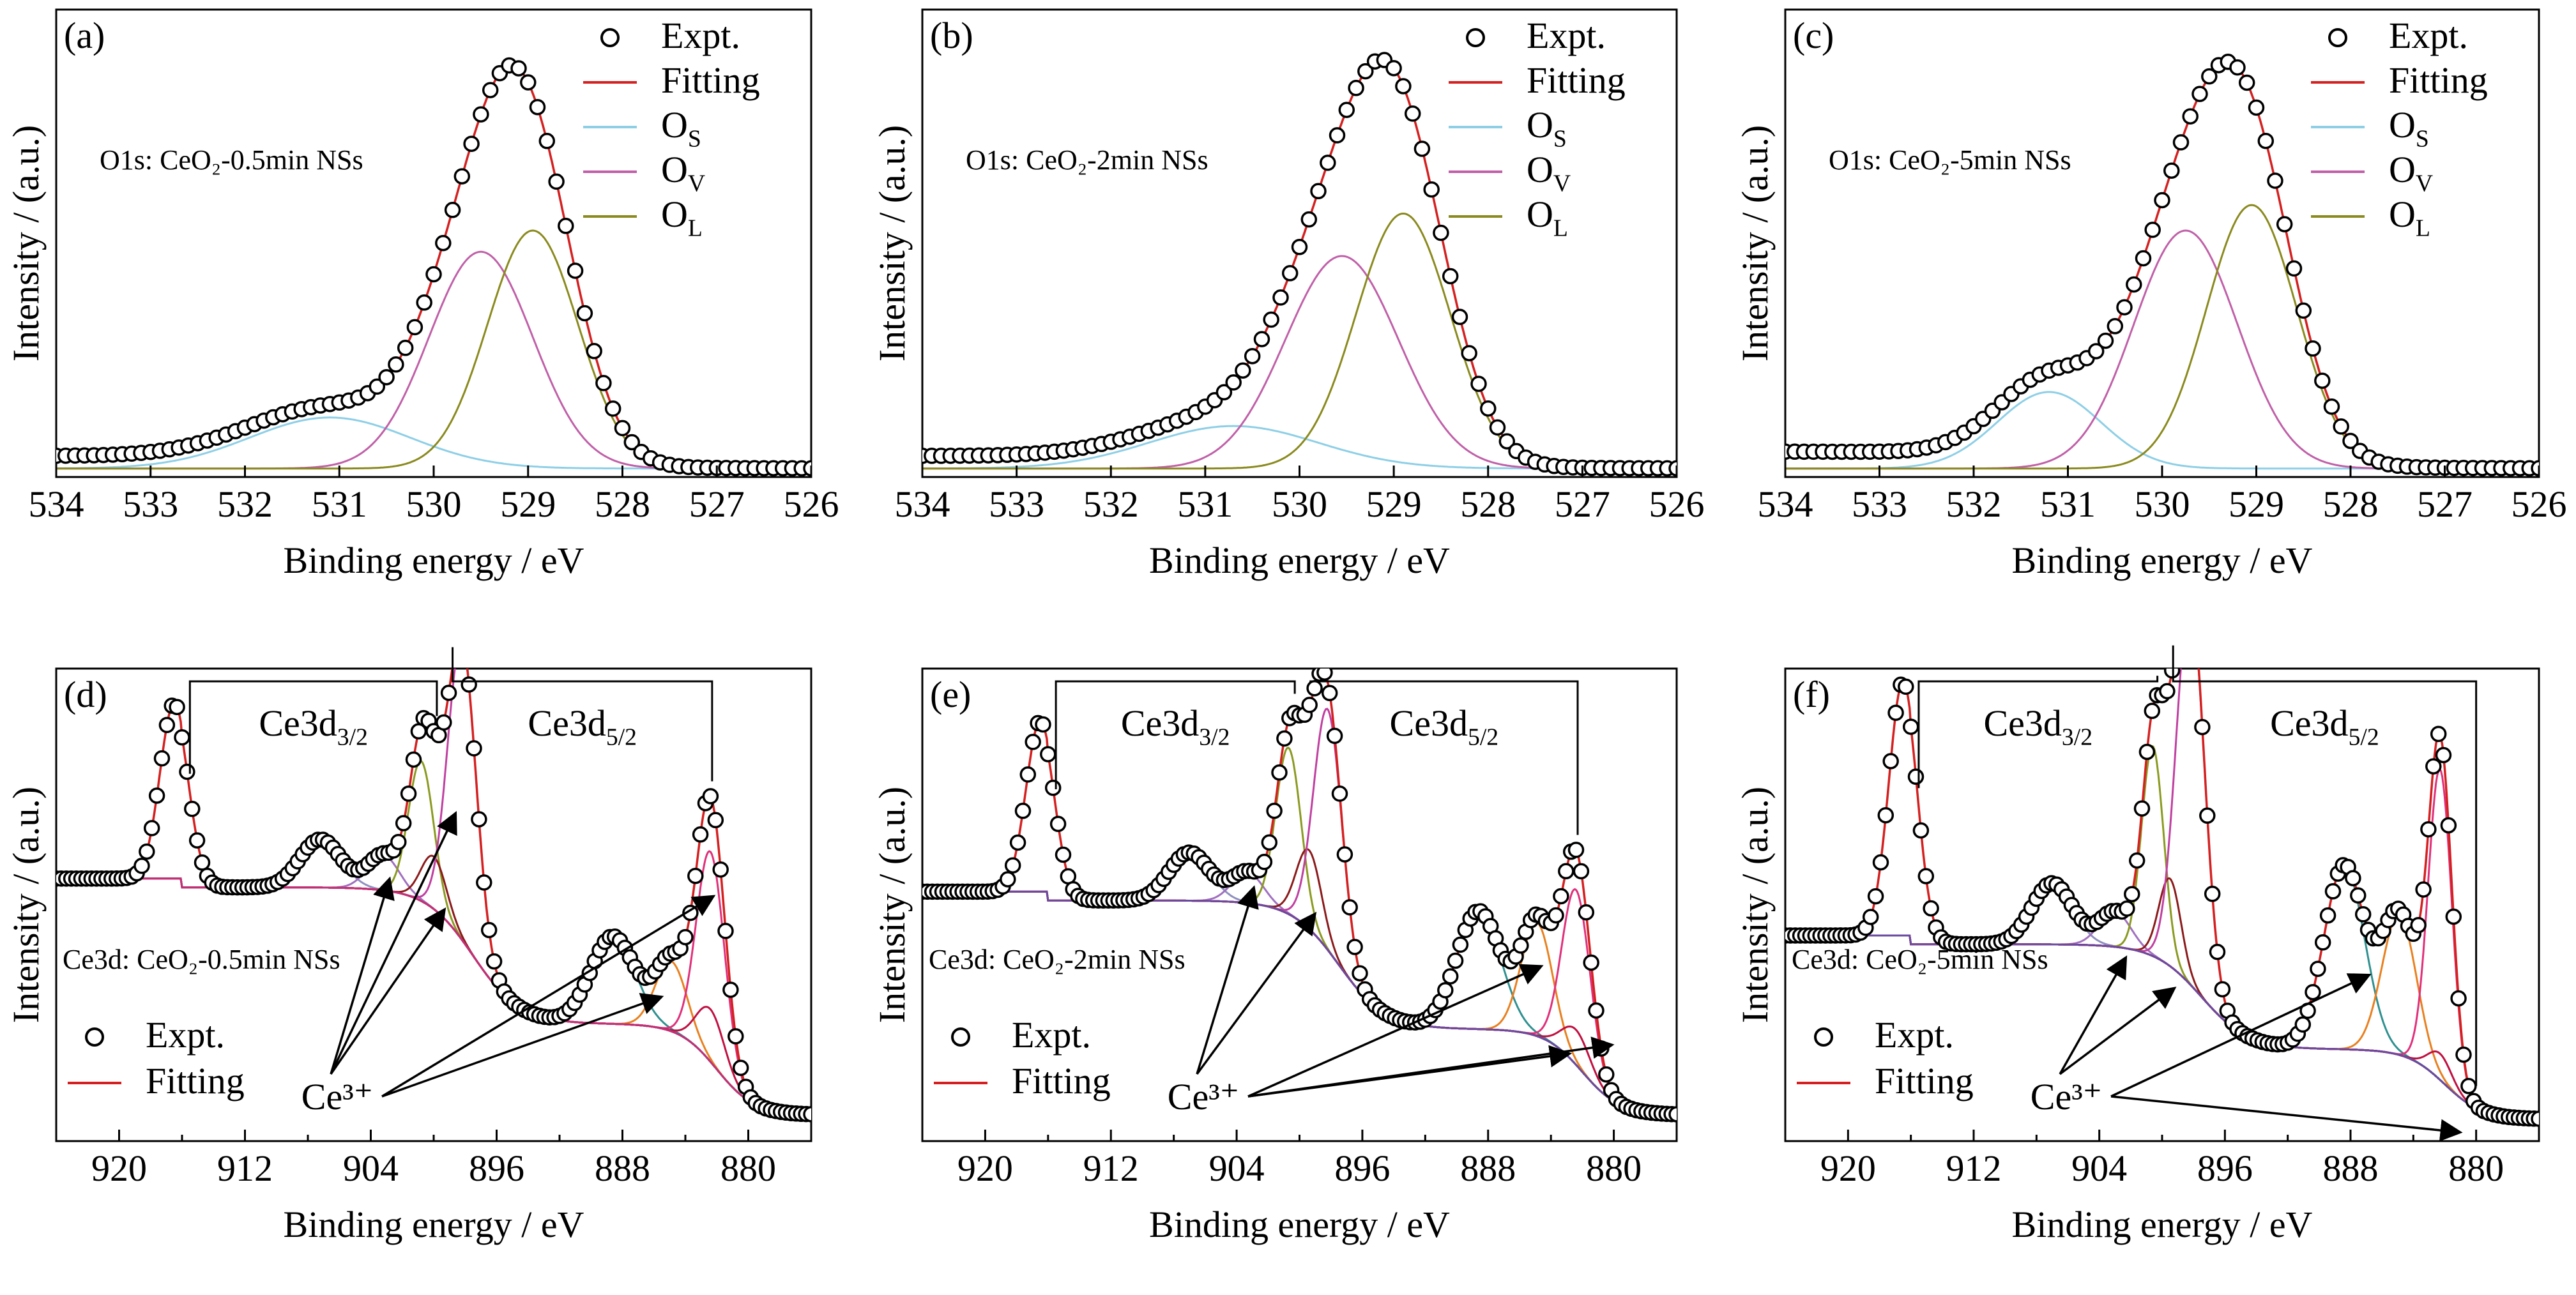 The width and height of the screenshot is (2576, 1295). I want to click on ce3-label: Ce³⁺, so click(1203, 1096).